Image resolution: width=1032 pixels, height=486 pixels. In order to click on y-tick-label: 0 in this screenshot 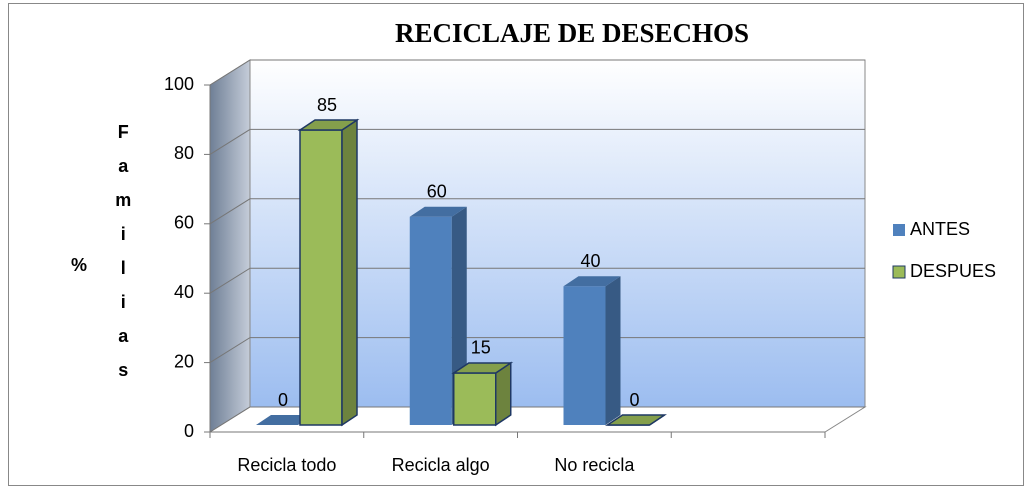, I will do `click(189, 431)`.